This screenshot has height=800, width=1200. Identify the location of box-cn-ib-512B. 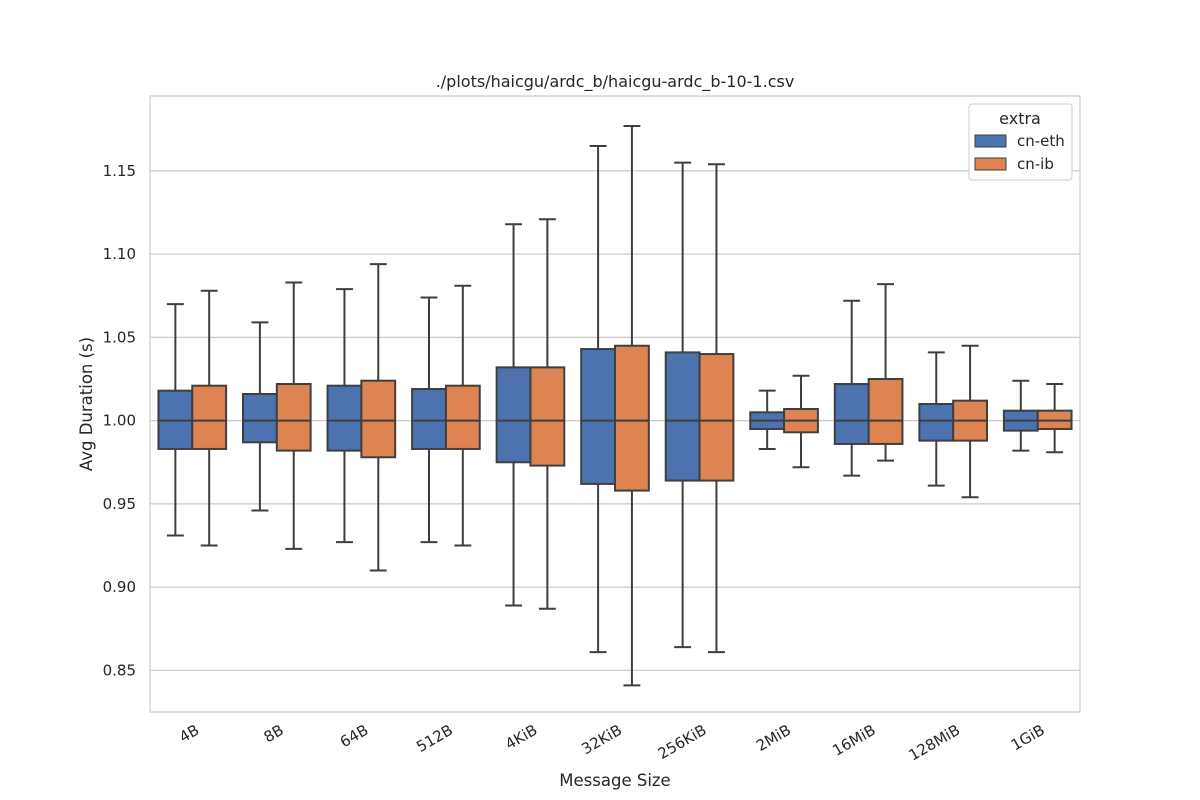
(462, 415).